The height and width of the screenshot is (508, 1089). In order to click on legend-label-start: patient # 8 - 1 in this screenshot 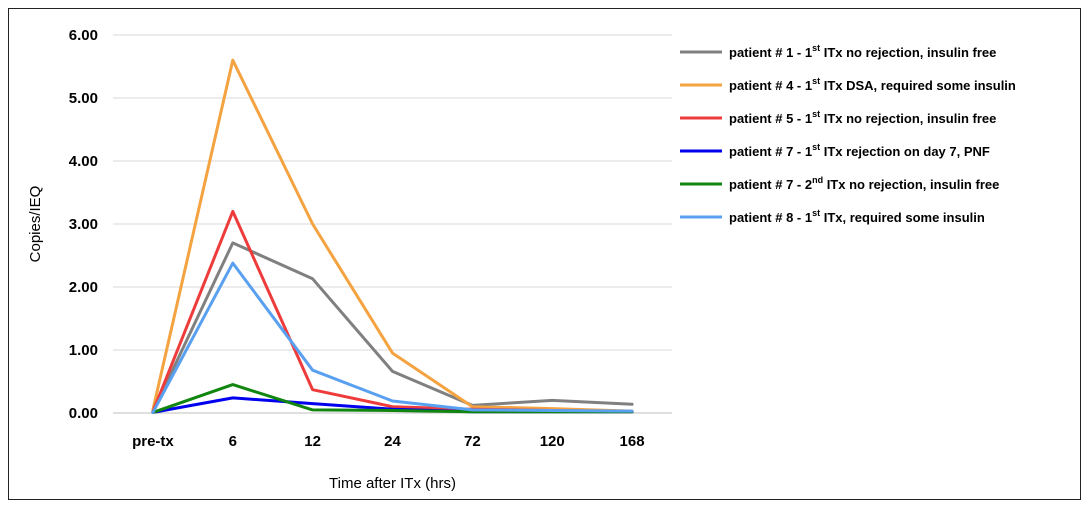, I will do `click(770, 217)`.